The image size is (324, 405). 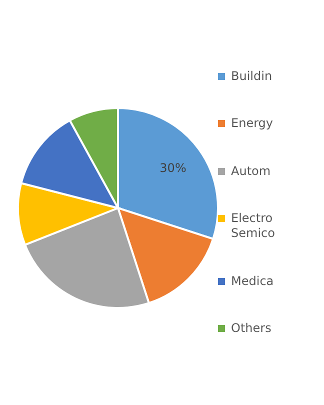 What do you see at coordinates (251, 171) in the screenshot?
I see `legend-label: Autom` at bounding box center [251, 171].